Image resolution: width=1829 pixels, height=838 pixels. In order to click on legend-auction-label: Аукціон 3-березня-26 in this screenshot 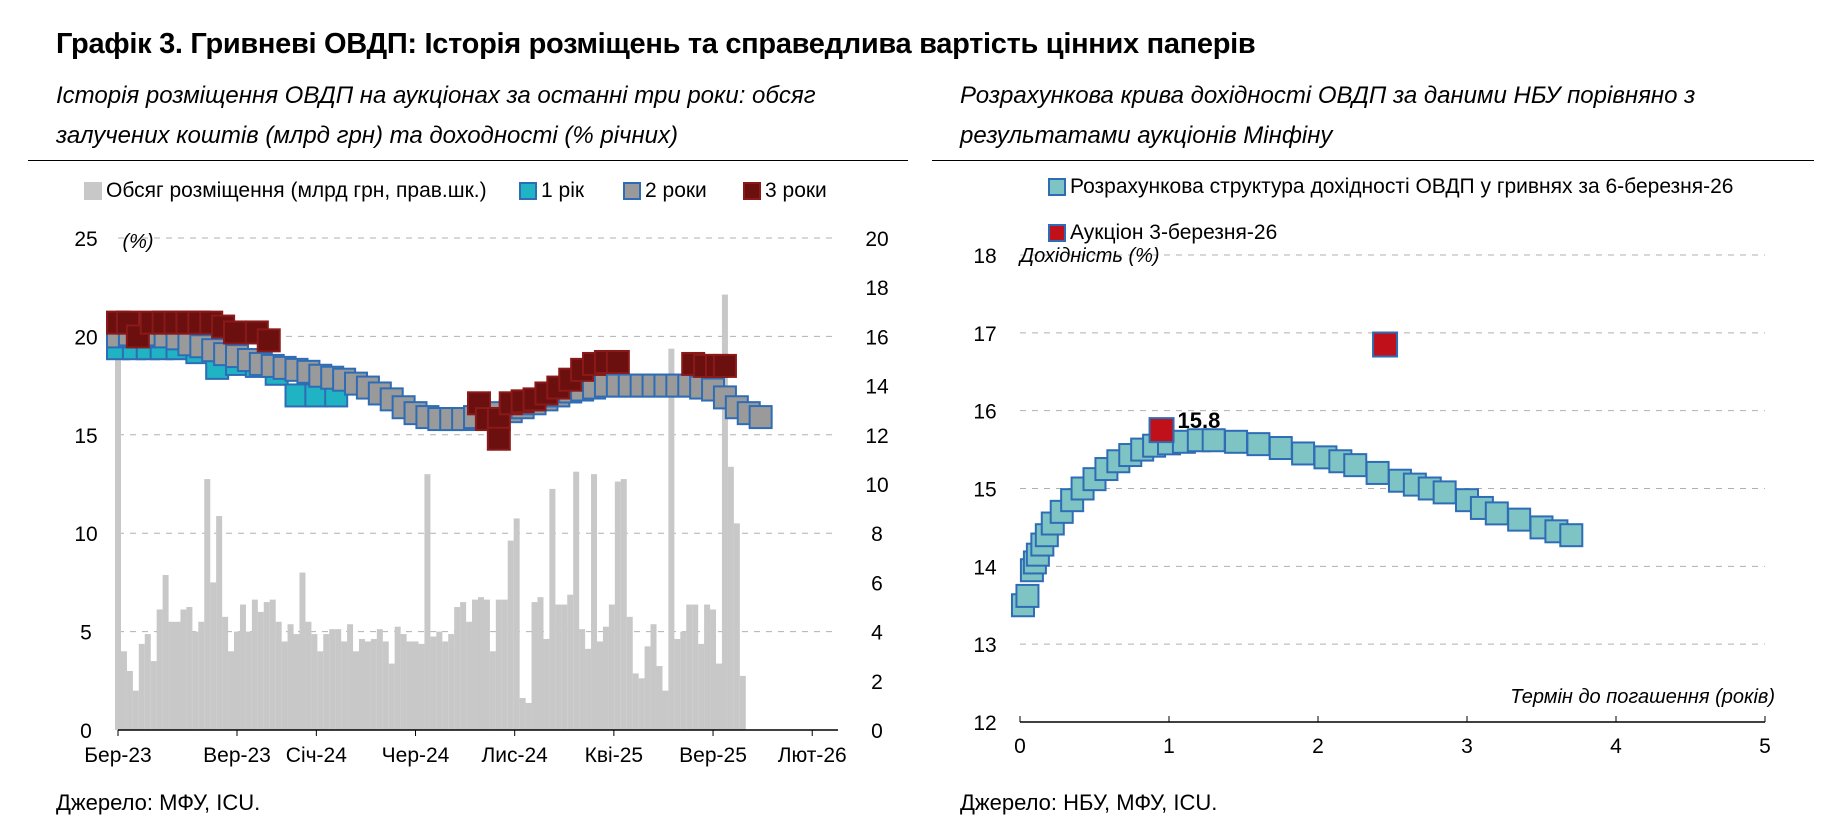, I will do `click(1174, 232)`.